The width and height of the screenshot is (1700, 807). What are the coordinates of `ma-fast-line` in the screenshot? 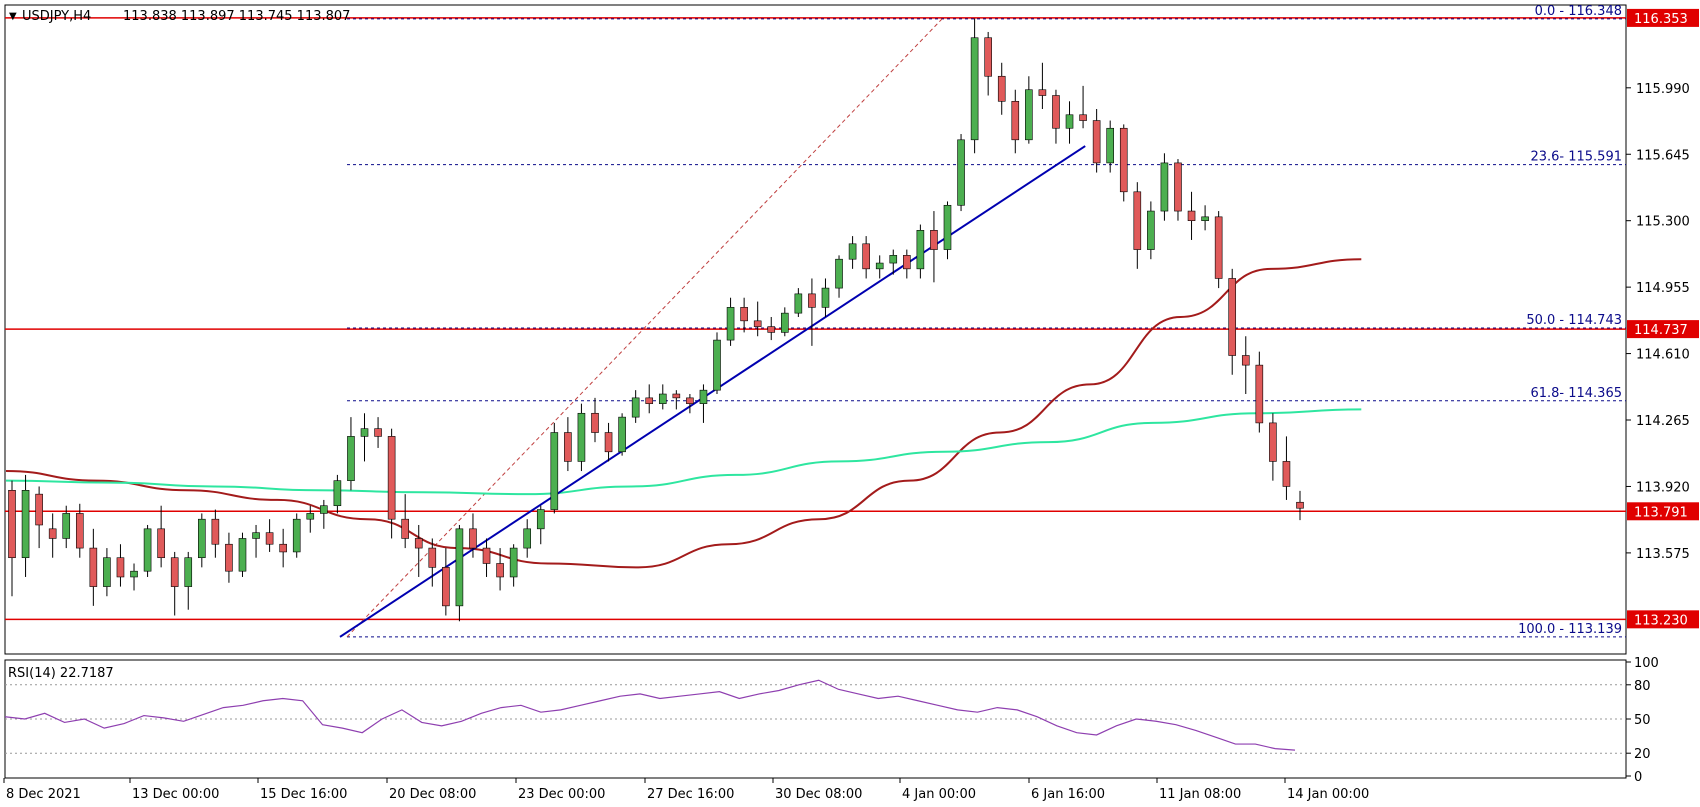 It's located at (683, 452).